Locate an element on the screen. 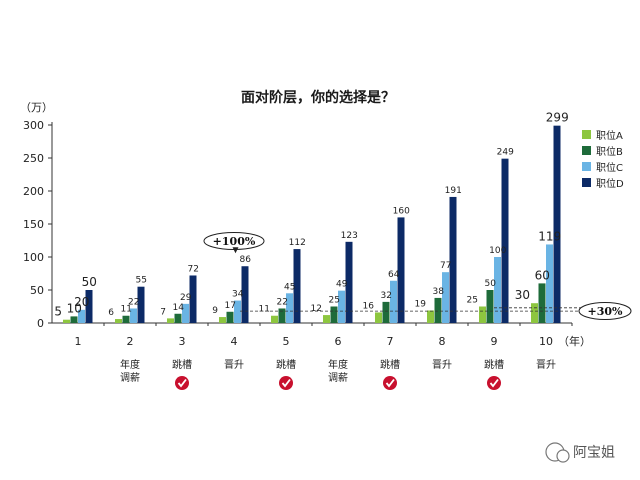 This screenshot has width=640, height=480. x-axis: 1 2 3 4 5 6 7 8 9 10 （年） is located at coordinates (321, 335).